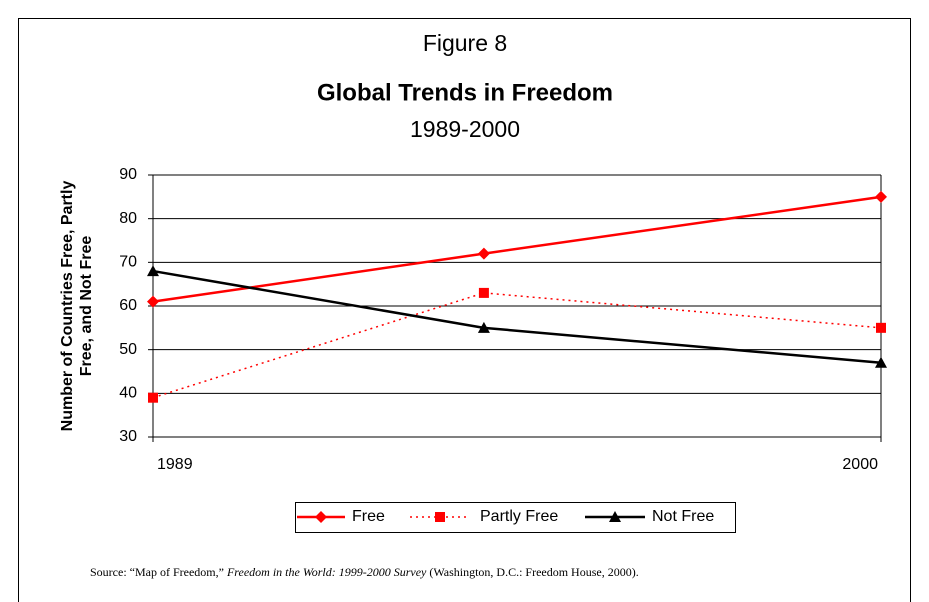 The width and height of the screenshot is (929, 602). I want to click on y-tick-label: 80, so click(128, 218).